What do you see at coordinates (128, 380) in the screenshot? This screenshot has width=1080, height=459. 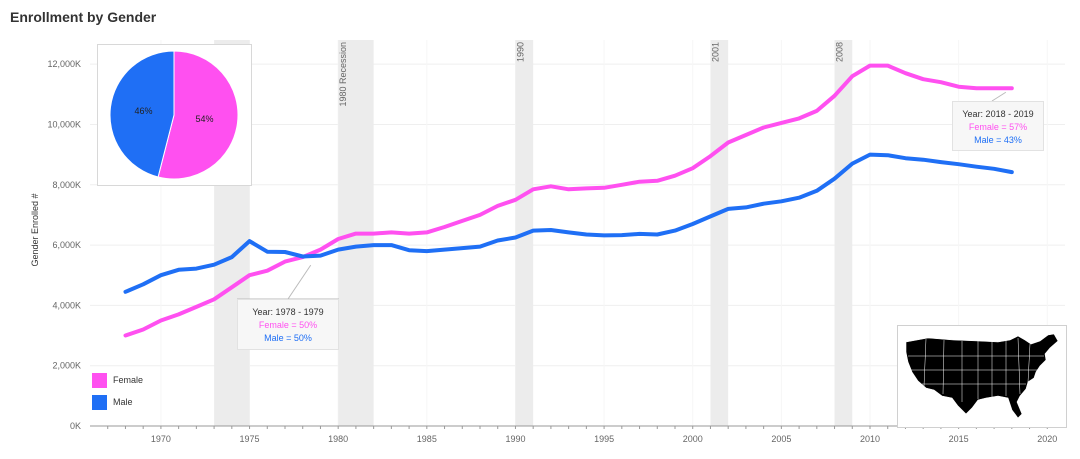 I see `legend-label-female: Female` at bounding box center [128, 380].